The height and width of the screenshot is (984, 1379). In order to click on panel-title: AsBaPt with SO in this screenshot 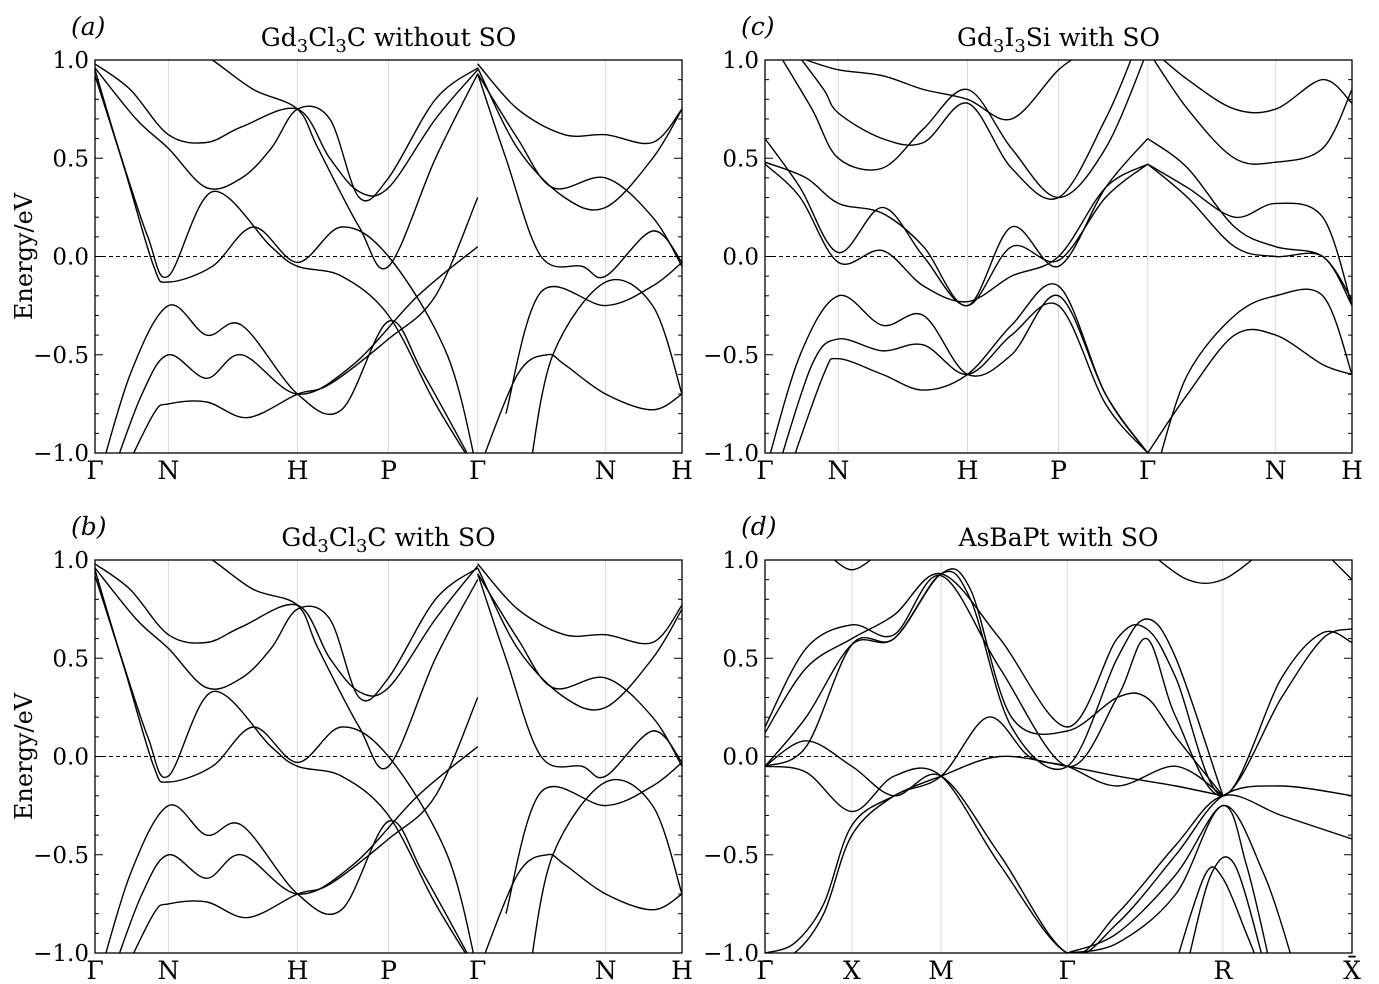, I will do `click(1057, 537)`.